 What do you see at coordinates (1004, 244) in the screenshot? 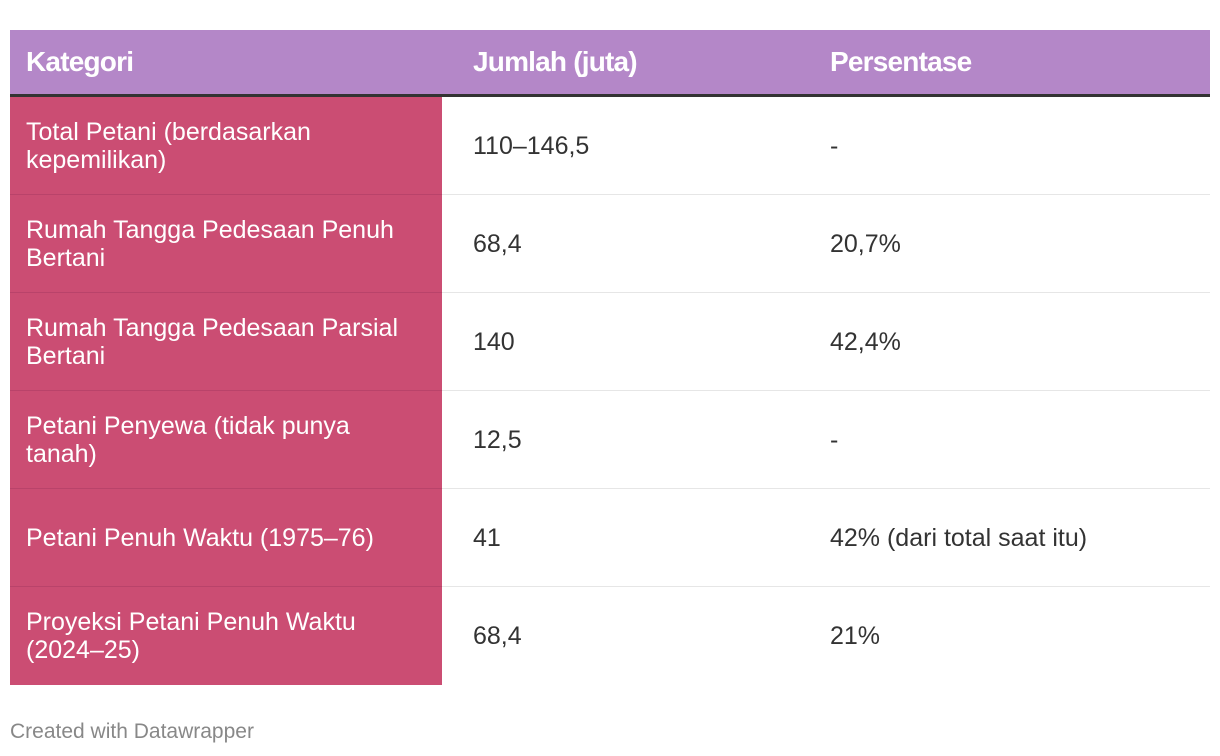
I see `row-persentase: 20,7%` at bounding box center [1004, 244].